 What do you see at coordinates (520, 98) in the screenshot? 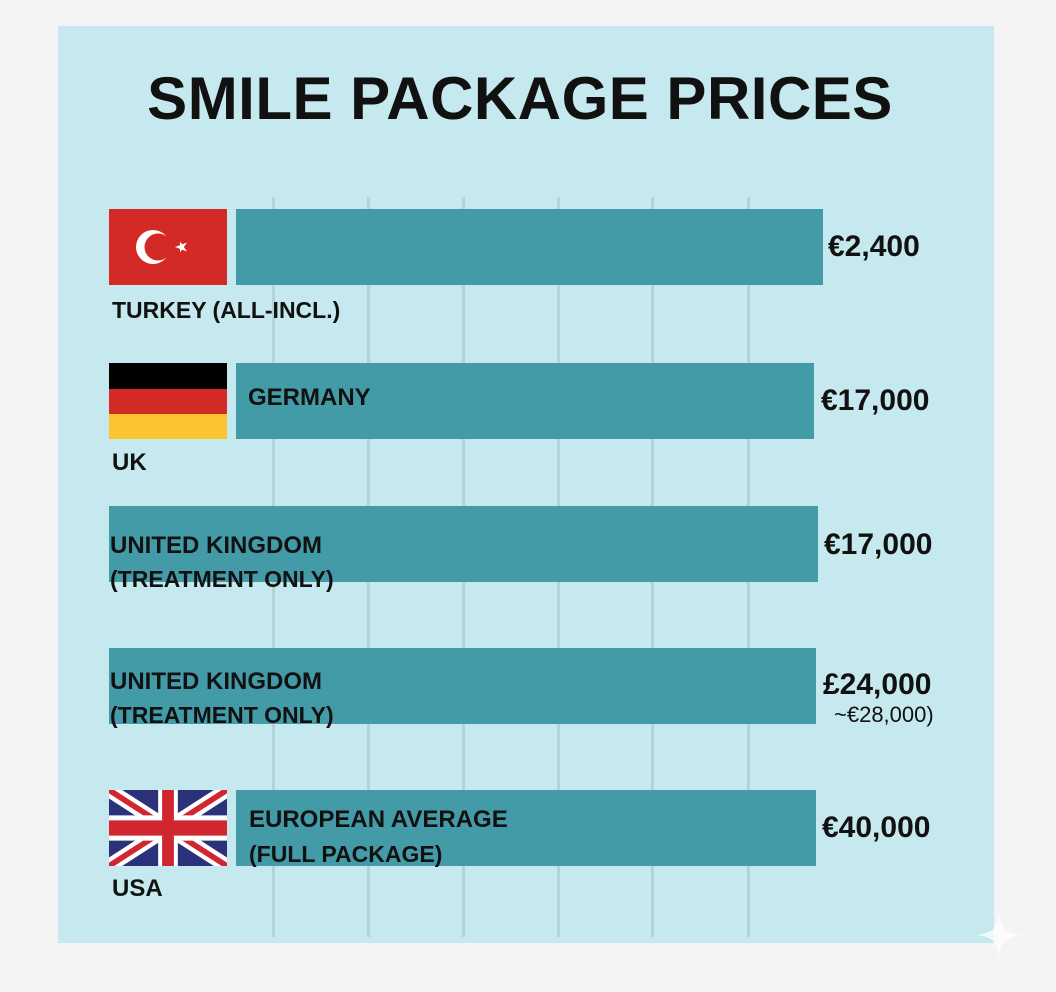
I see `chart-title: SMILE PACKAGE PRICES` at bounding box center [520, 98].